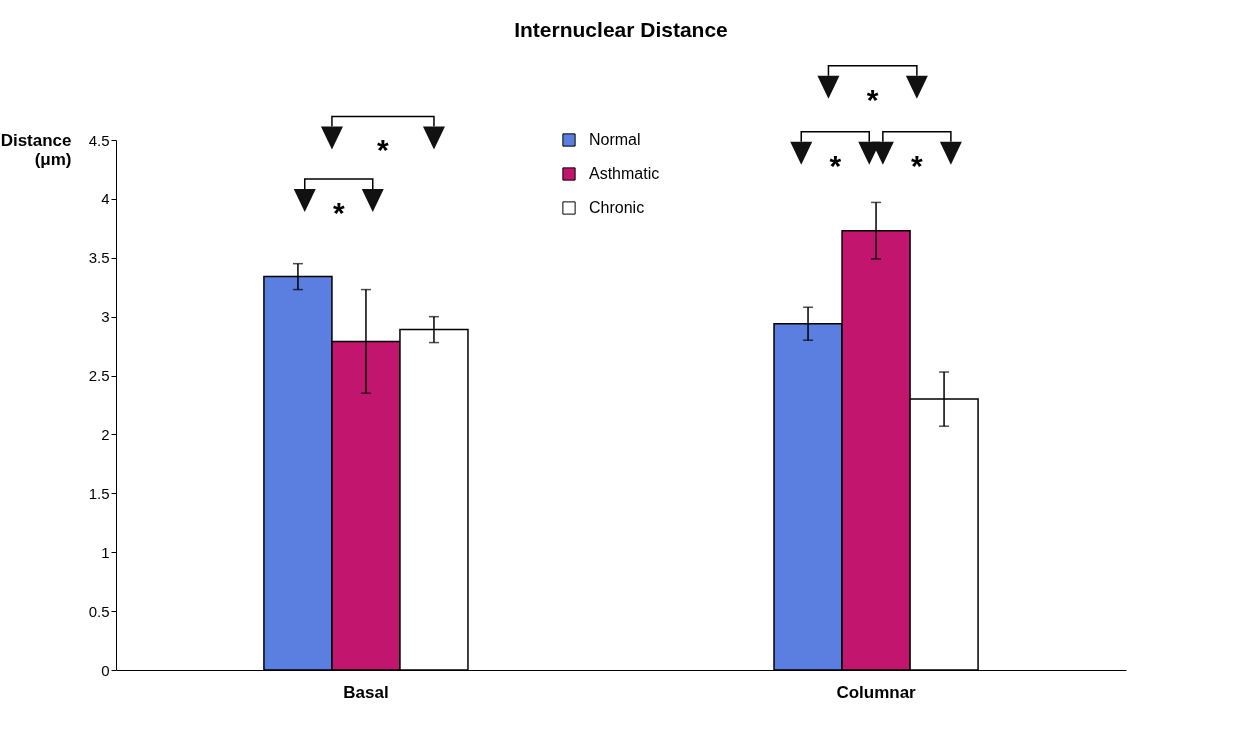 The height and width of the screenshot is (754, 1235). I want to click on x-tick-label: Columnar, so click(876, 692).